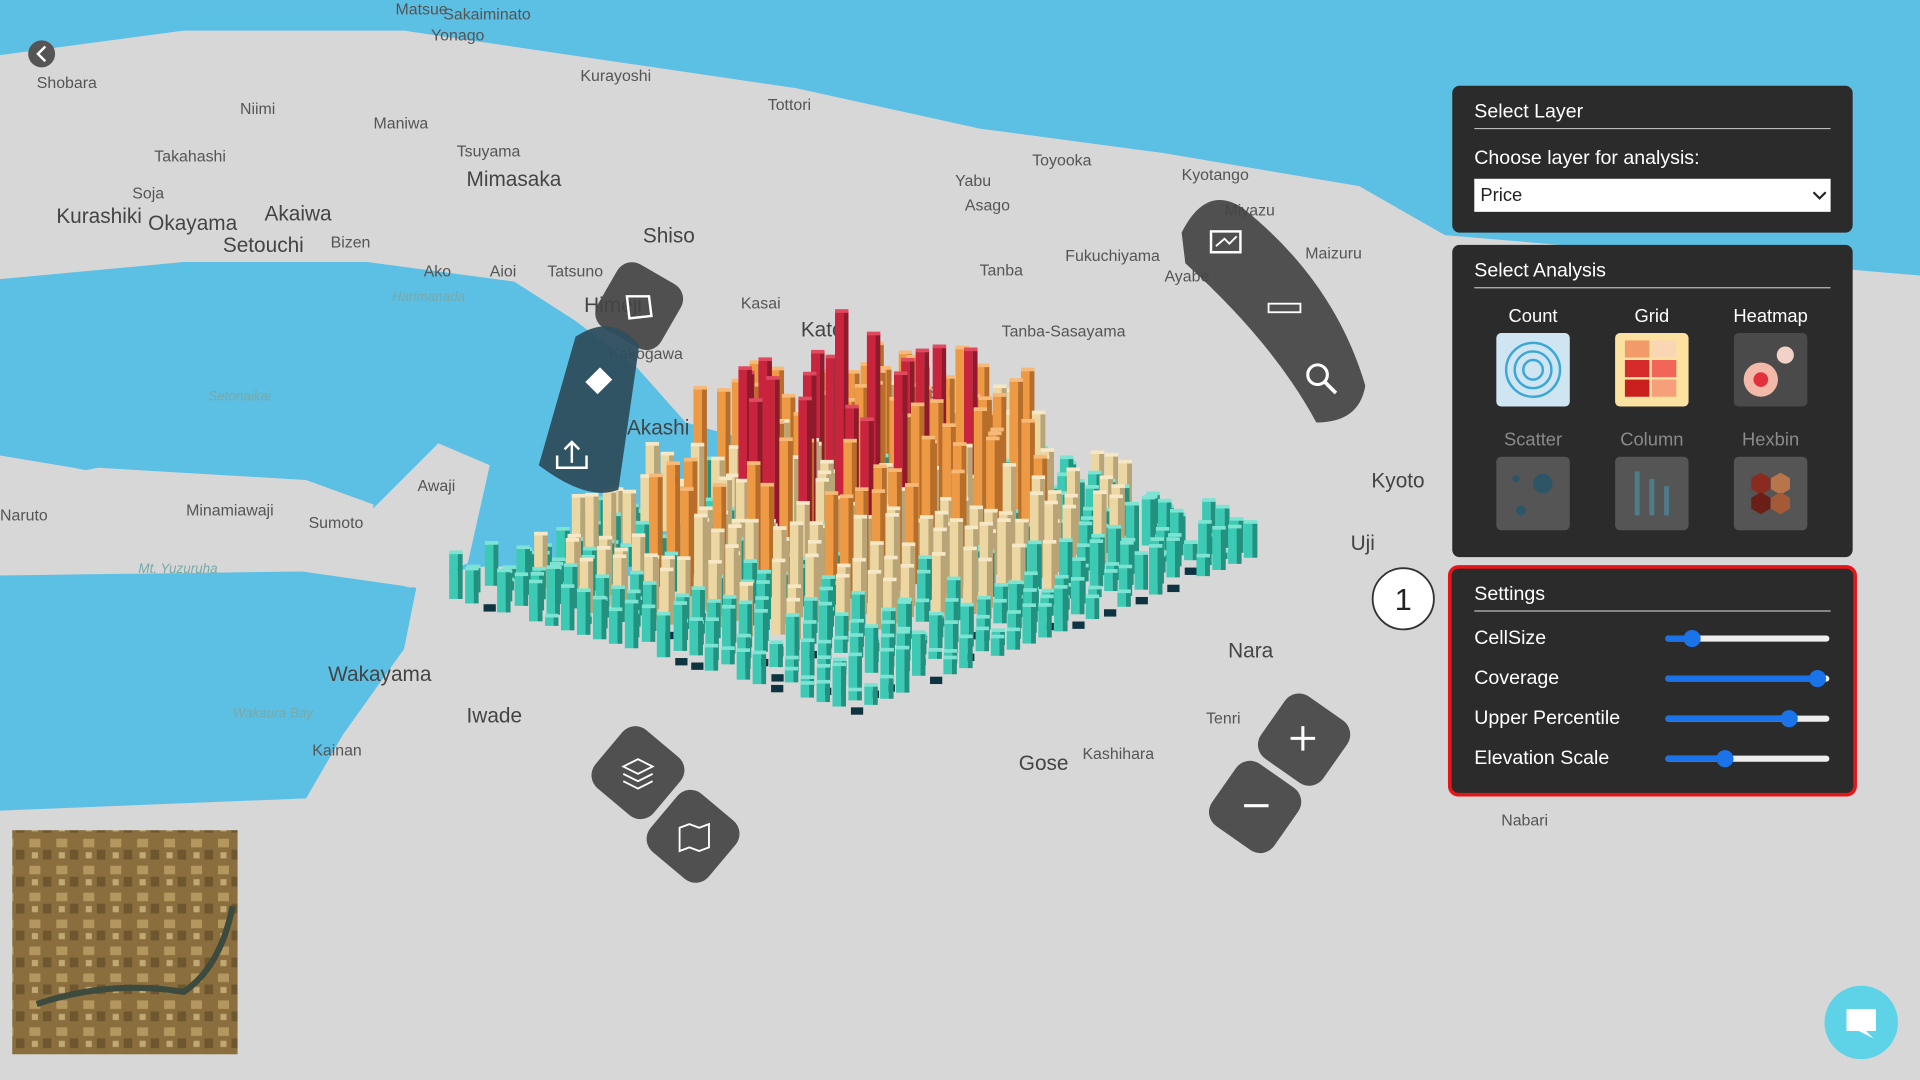 This screenshot has height=1080, width=1920. What do you see at coordinates (42, 54) in the screenshot?
I see `back-button` at bounding box center [42, 54].